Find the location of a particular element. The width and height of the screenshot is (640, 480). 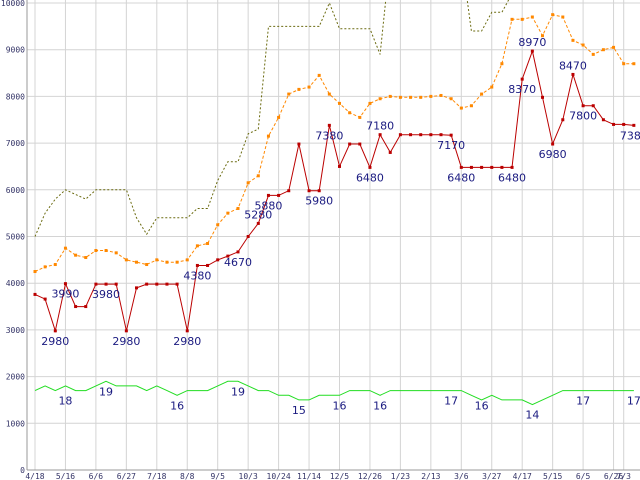

data-label: 8970 is located at coordinates (532, 42).